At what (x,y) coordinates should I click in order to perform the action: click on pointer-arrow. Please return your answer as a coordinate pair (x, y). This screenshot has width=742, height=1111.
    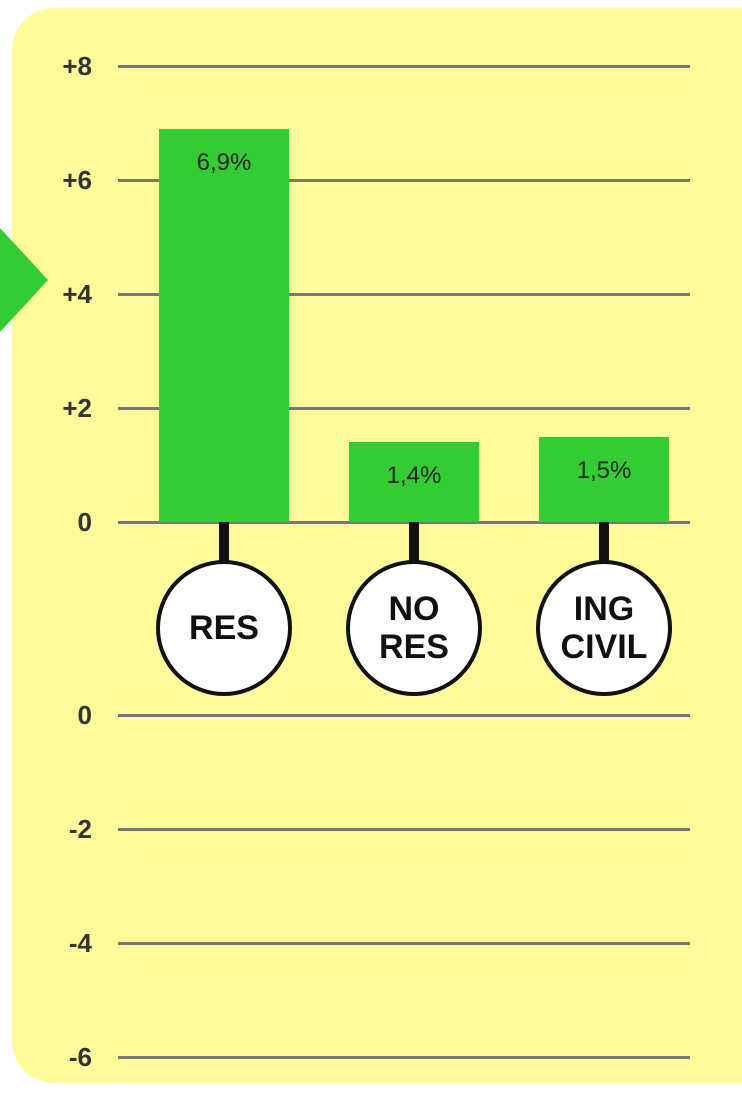
    Looking at the image, I should click on (24, 280).